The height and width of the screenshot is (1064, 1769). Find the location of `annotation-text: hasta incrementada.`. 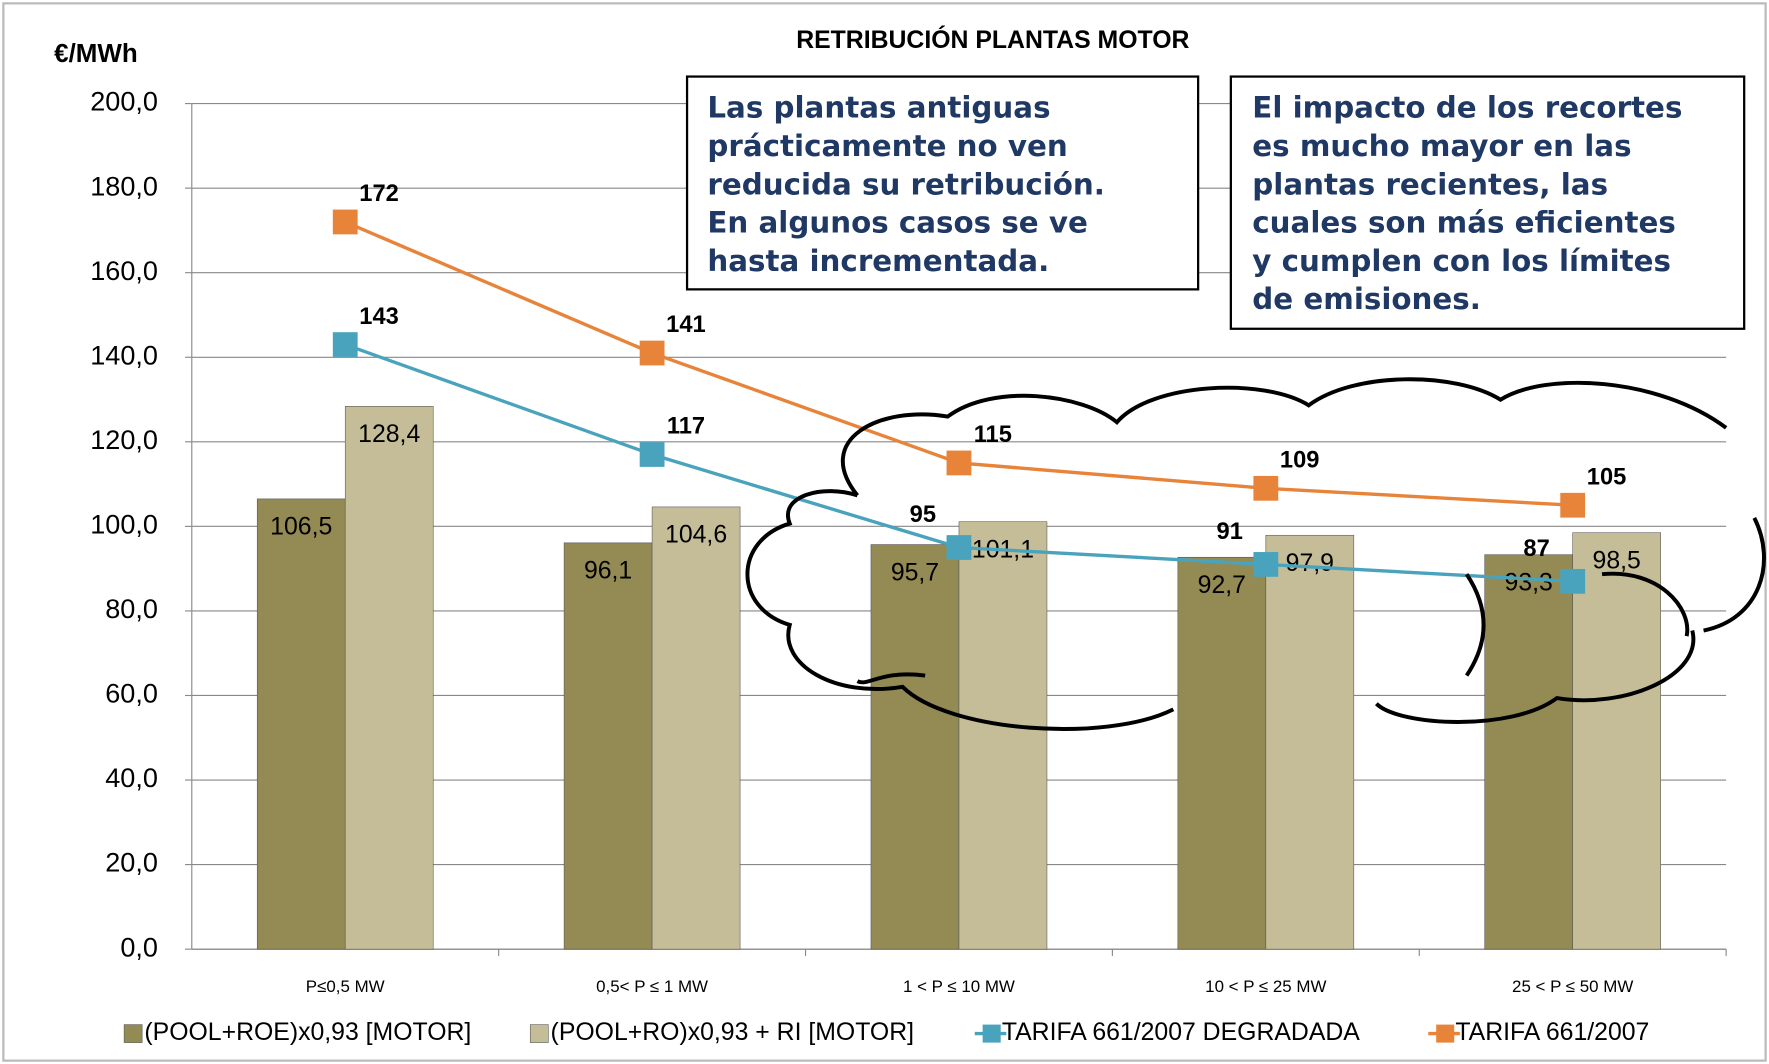

annotation-text: hasta incrementada. is located at coordinates (878, 261).